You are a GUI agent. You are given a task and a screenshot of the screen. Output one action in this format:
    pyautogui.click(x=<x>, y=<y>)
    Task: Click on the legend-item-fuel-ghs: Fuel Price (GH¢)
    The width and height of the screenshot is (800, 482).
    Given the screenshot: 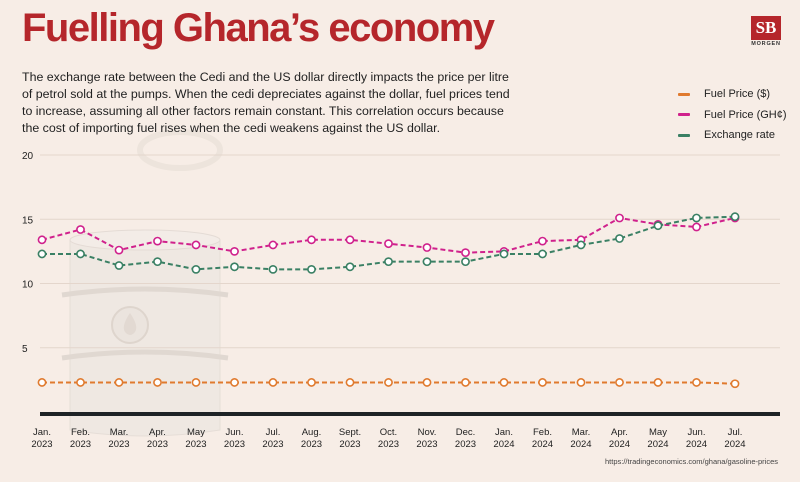 What is the action you would take?
    pyautogui.click(x=732, y=115)
    